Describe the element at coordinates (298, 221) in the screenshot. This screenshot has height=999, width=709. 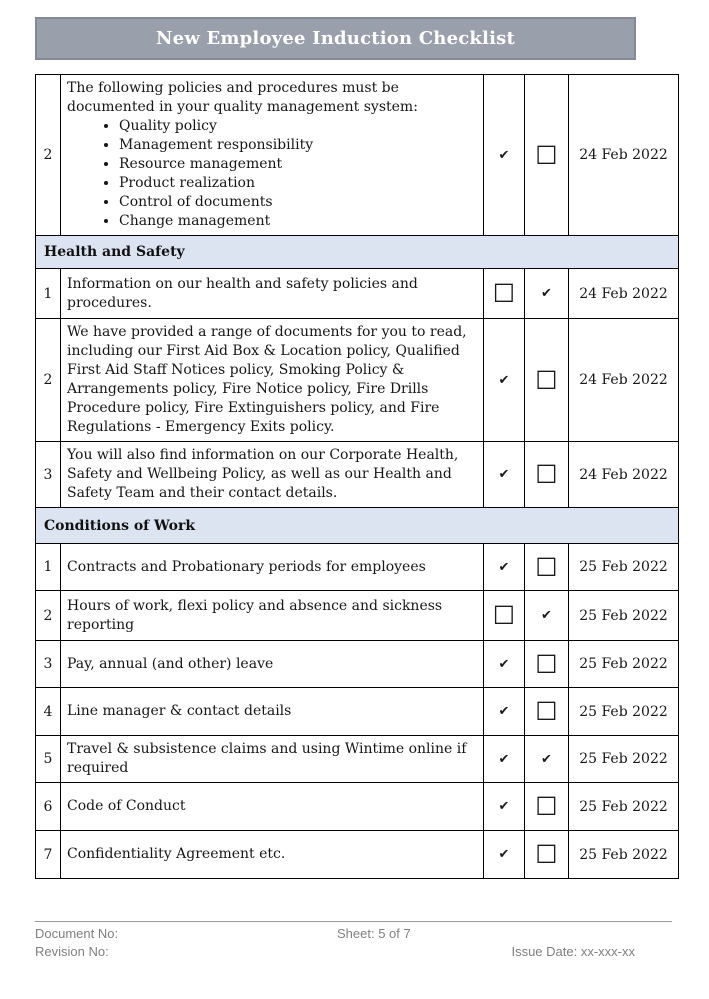
I see `bullet-item: Change management` at that location.